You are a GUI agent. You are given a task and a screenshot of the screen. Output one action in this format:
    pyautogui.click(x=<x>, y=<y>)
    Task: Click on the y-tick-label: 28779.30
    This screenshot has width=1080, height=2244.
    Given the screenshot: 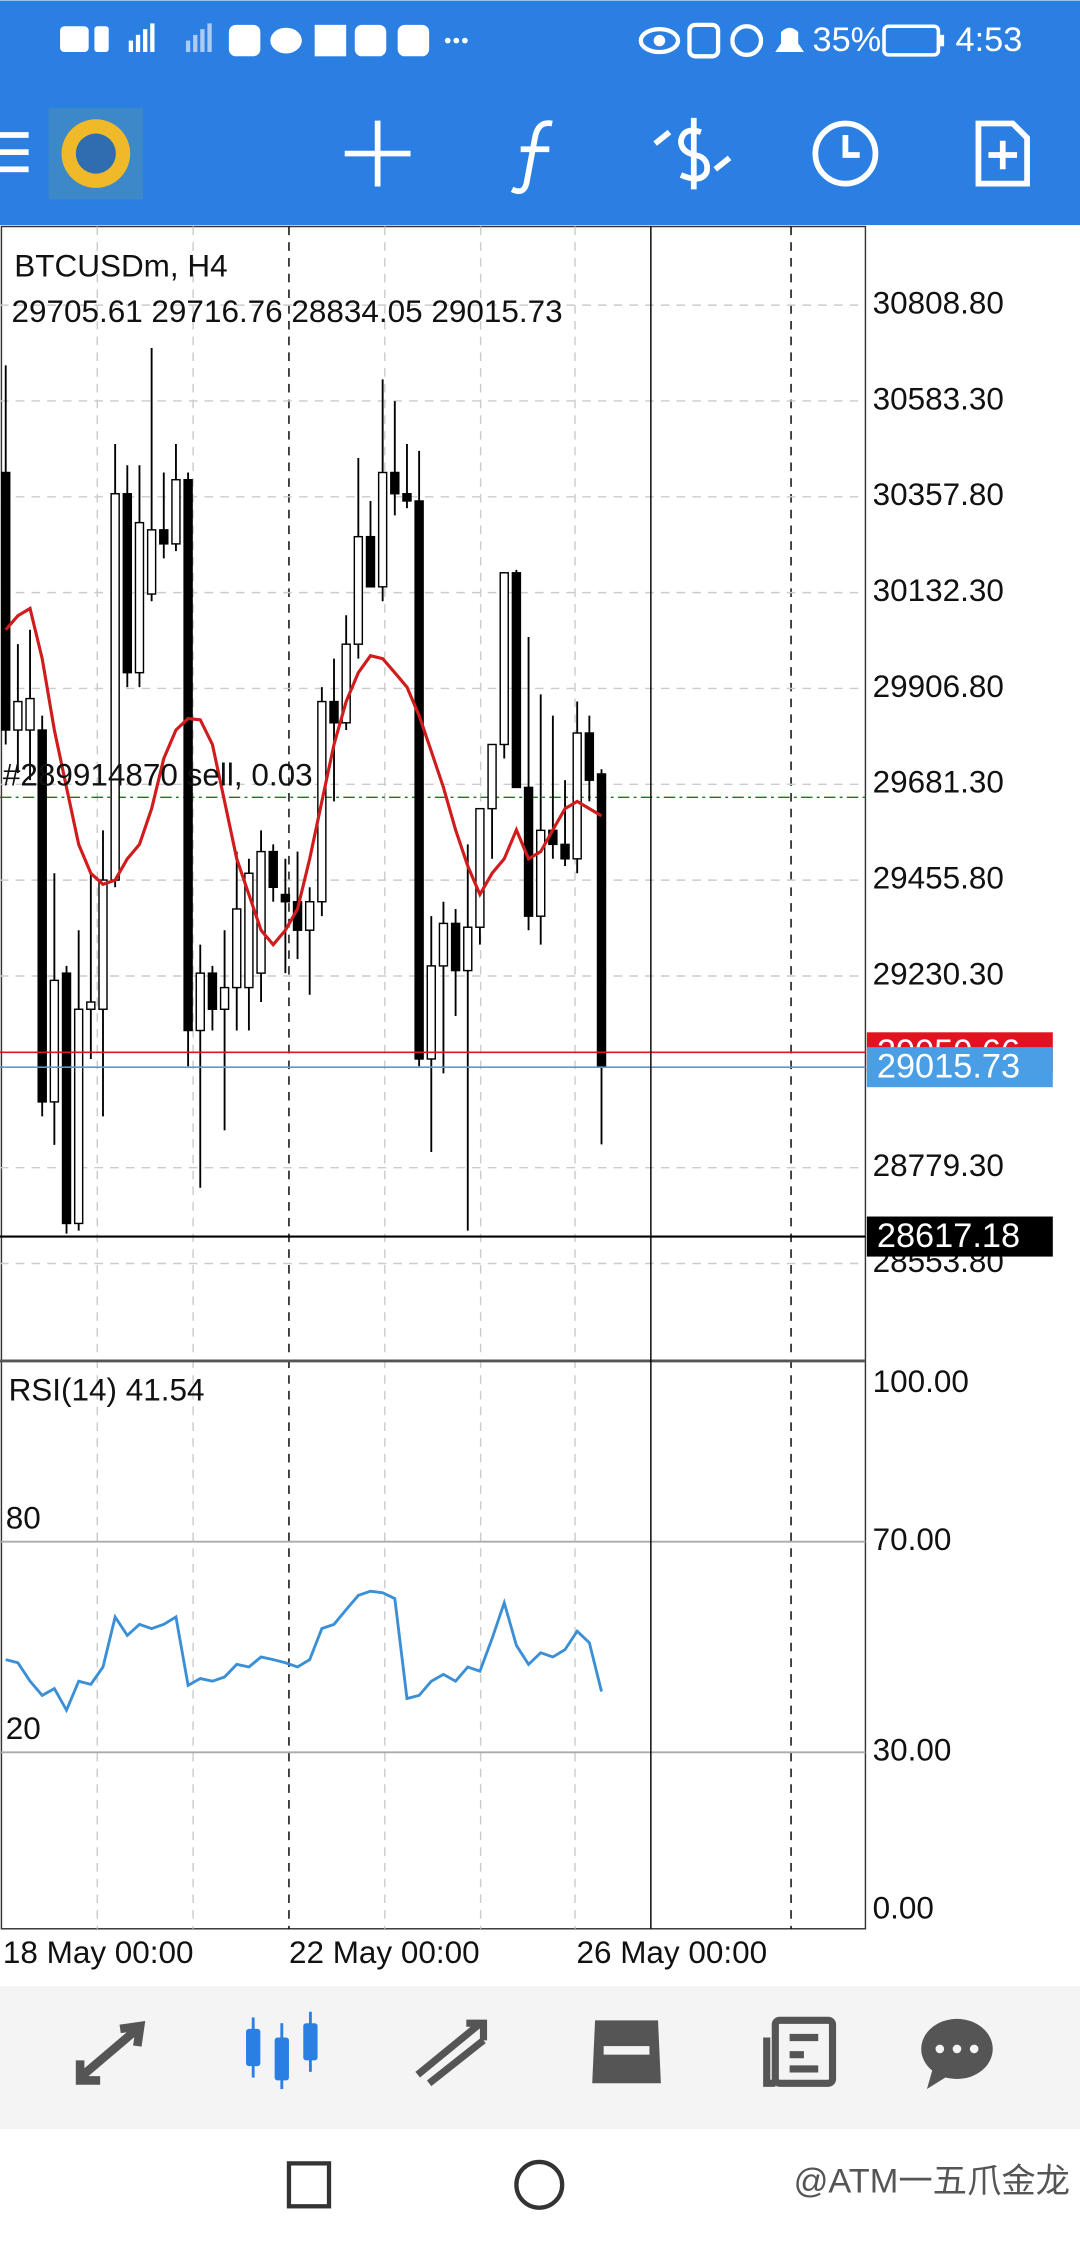 What is the action you would take?
    pyautogui.click(x=938, y=1165)
    